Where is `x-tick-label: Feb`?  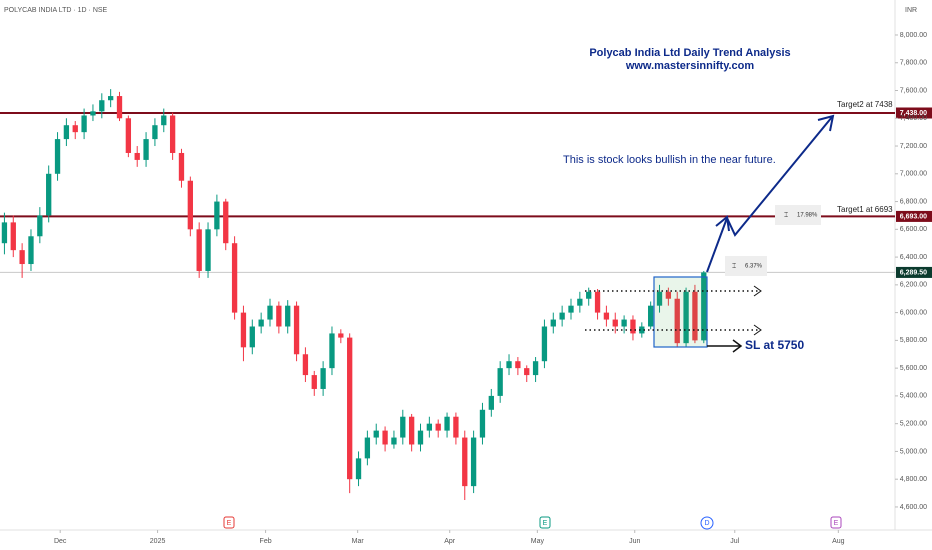
x-tick-label: Feb is located at coordinates (266, 541).